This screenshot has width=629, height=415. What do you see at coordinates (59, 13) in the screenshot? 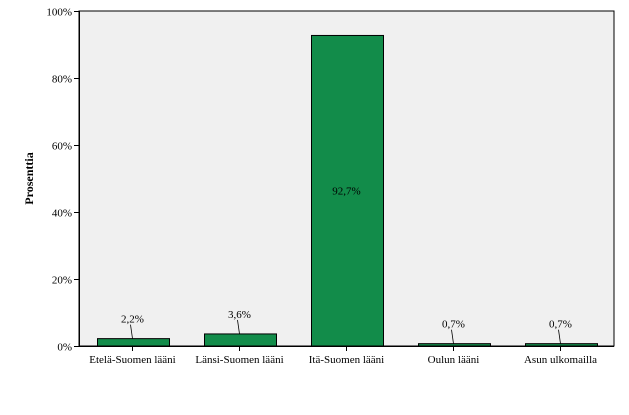
I see `y-tick-label: 100%` at bounding box center [59, 13].